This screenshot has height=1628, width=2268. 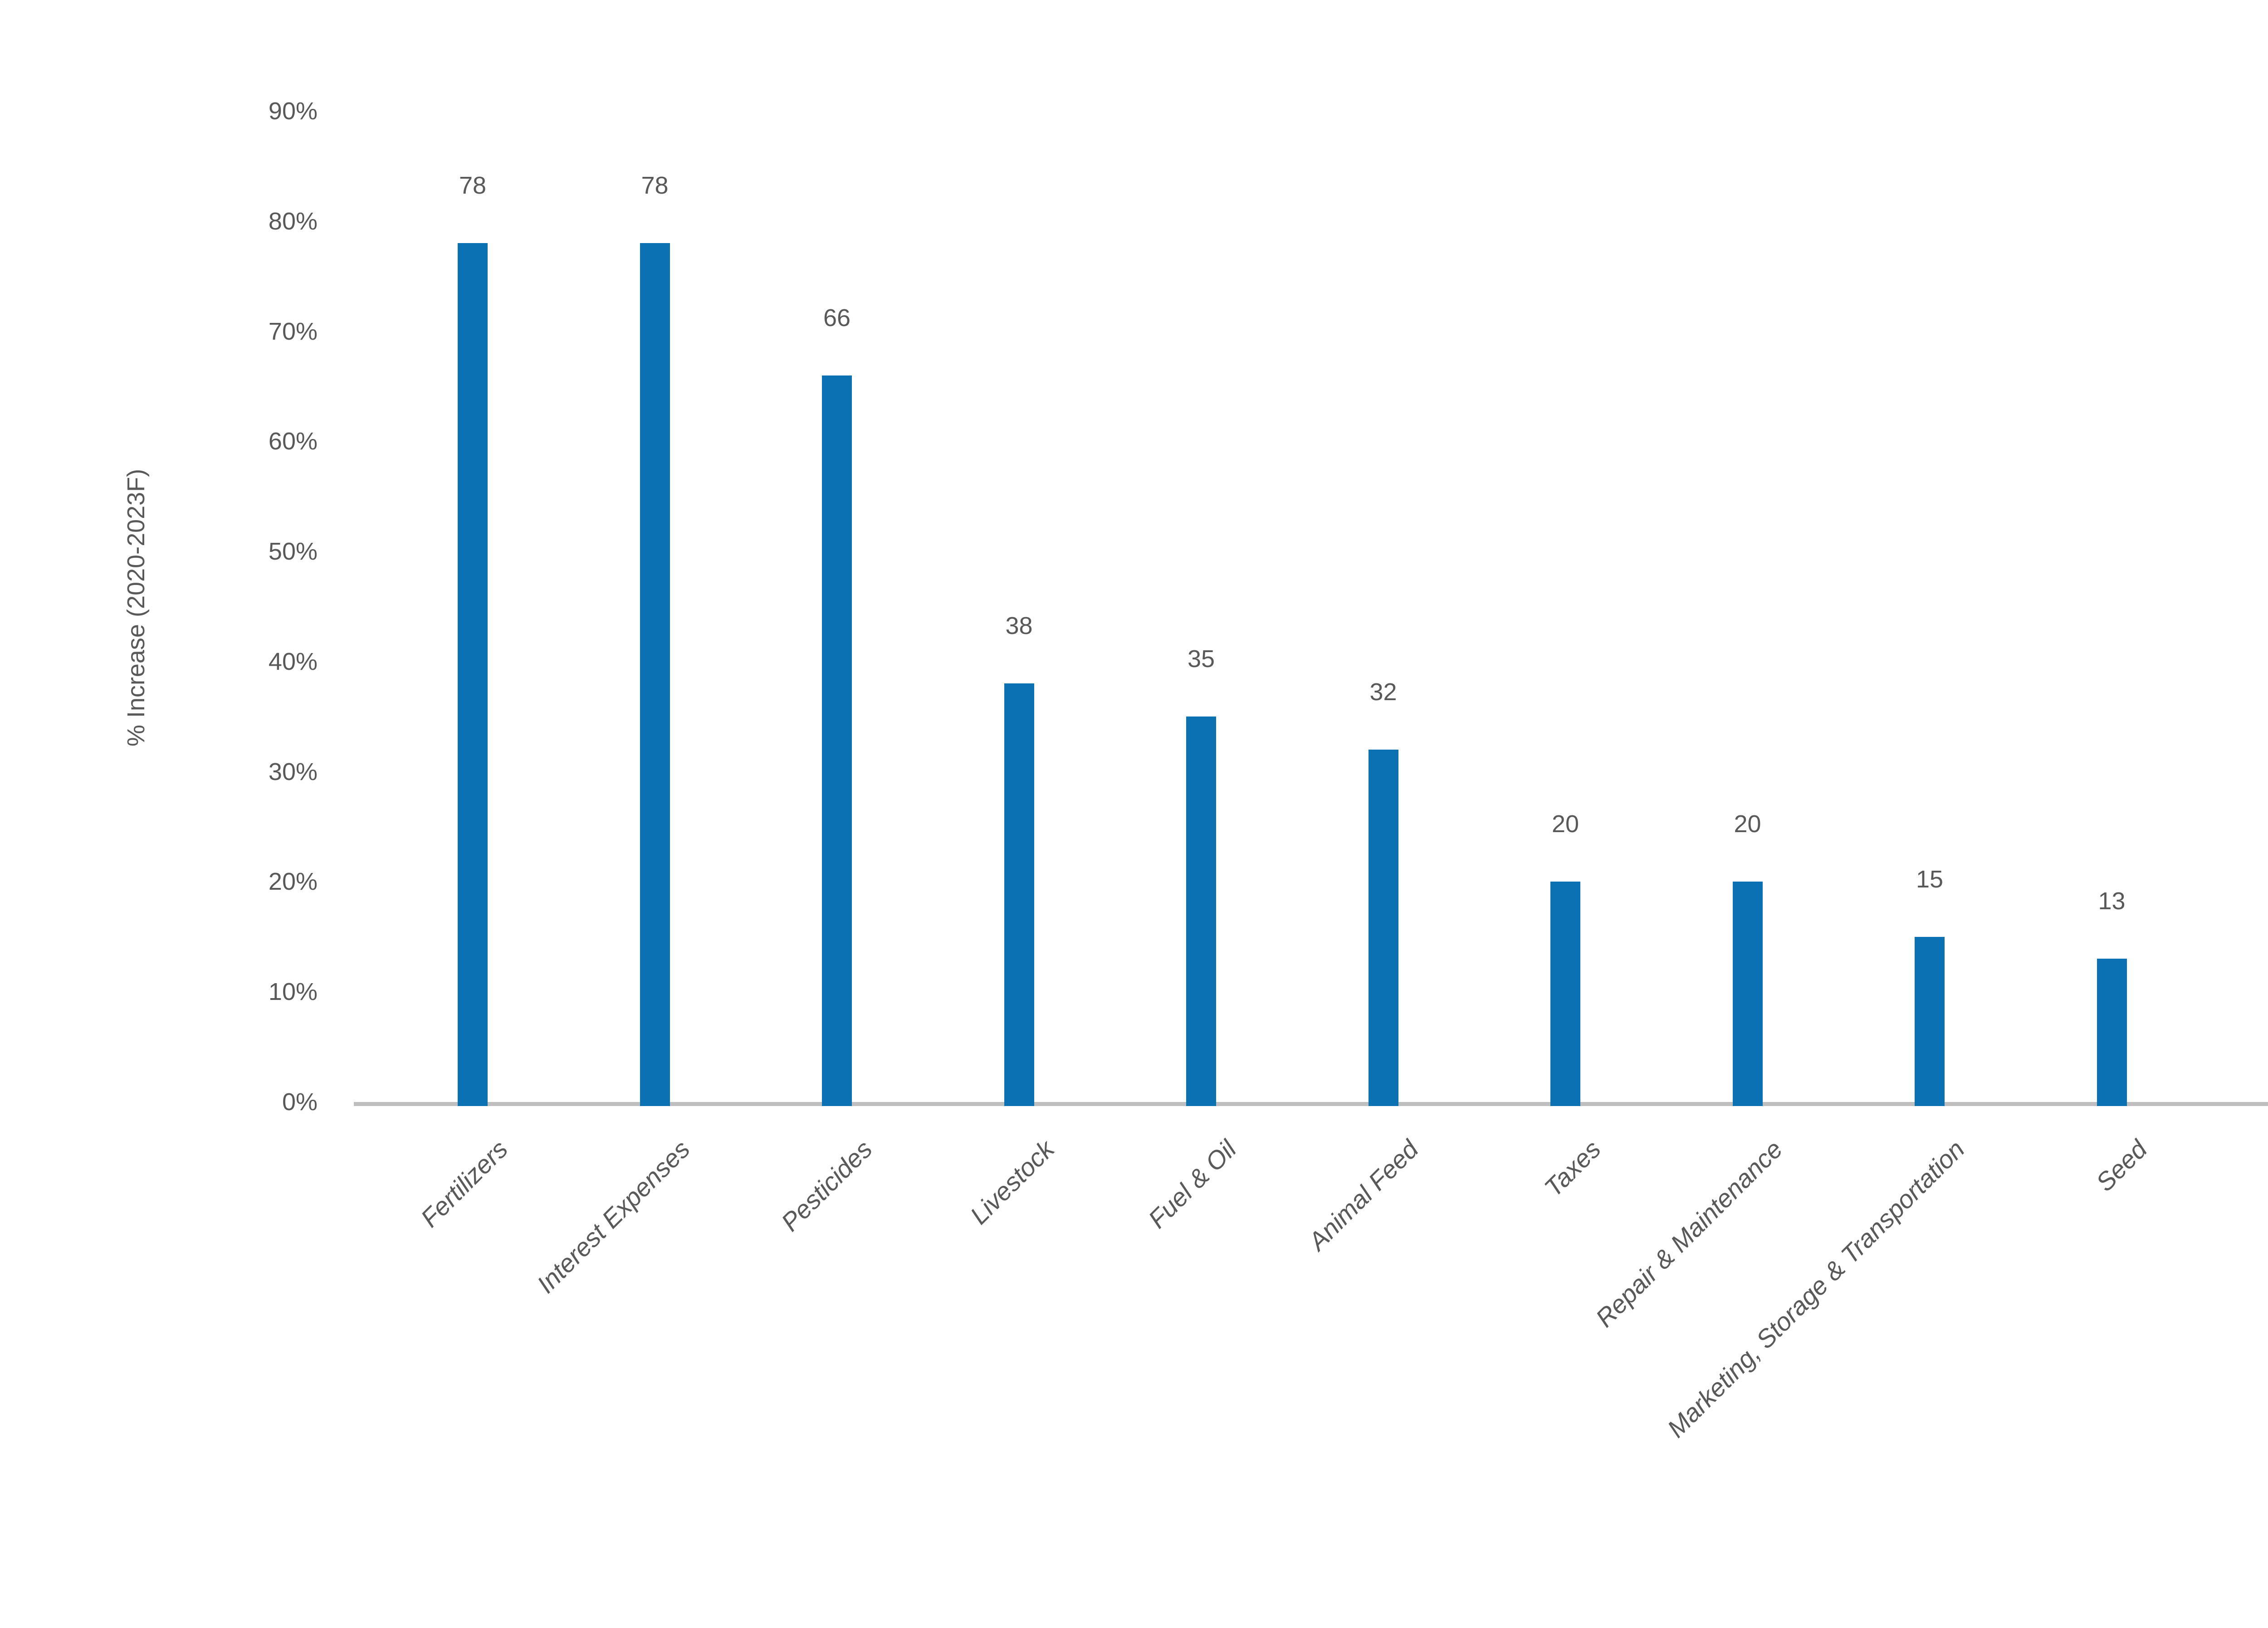 I want to click on y-tick-label: 40%, so click(x=293, y=661).